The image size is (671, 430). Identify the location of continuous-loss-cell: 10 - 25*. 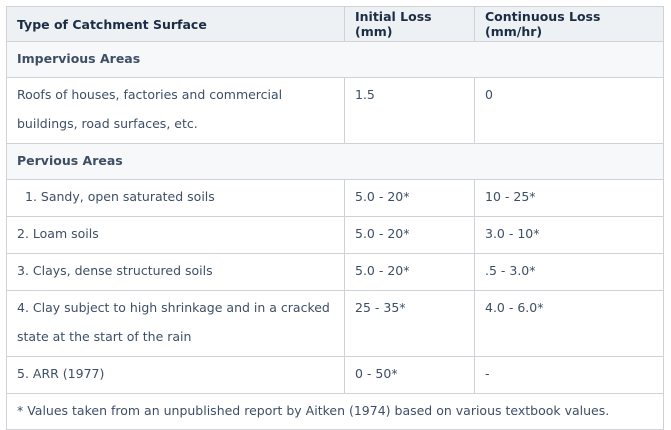
(569, 198).